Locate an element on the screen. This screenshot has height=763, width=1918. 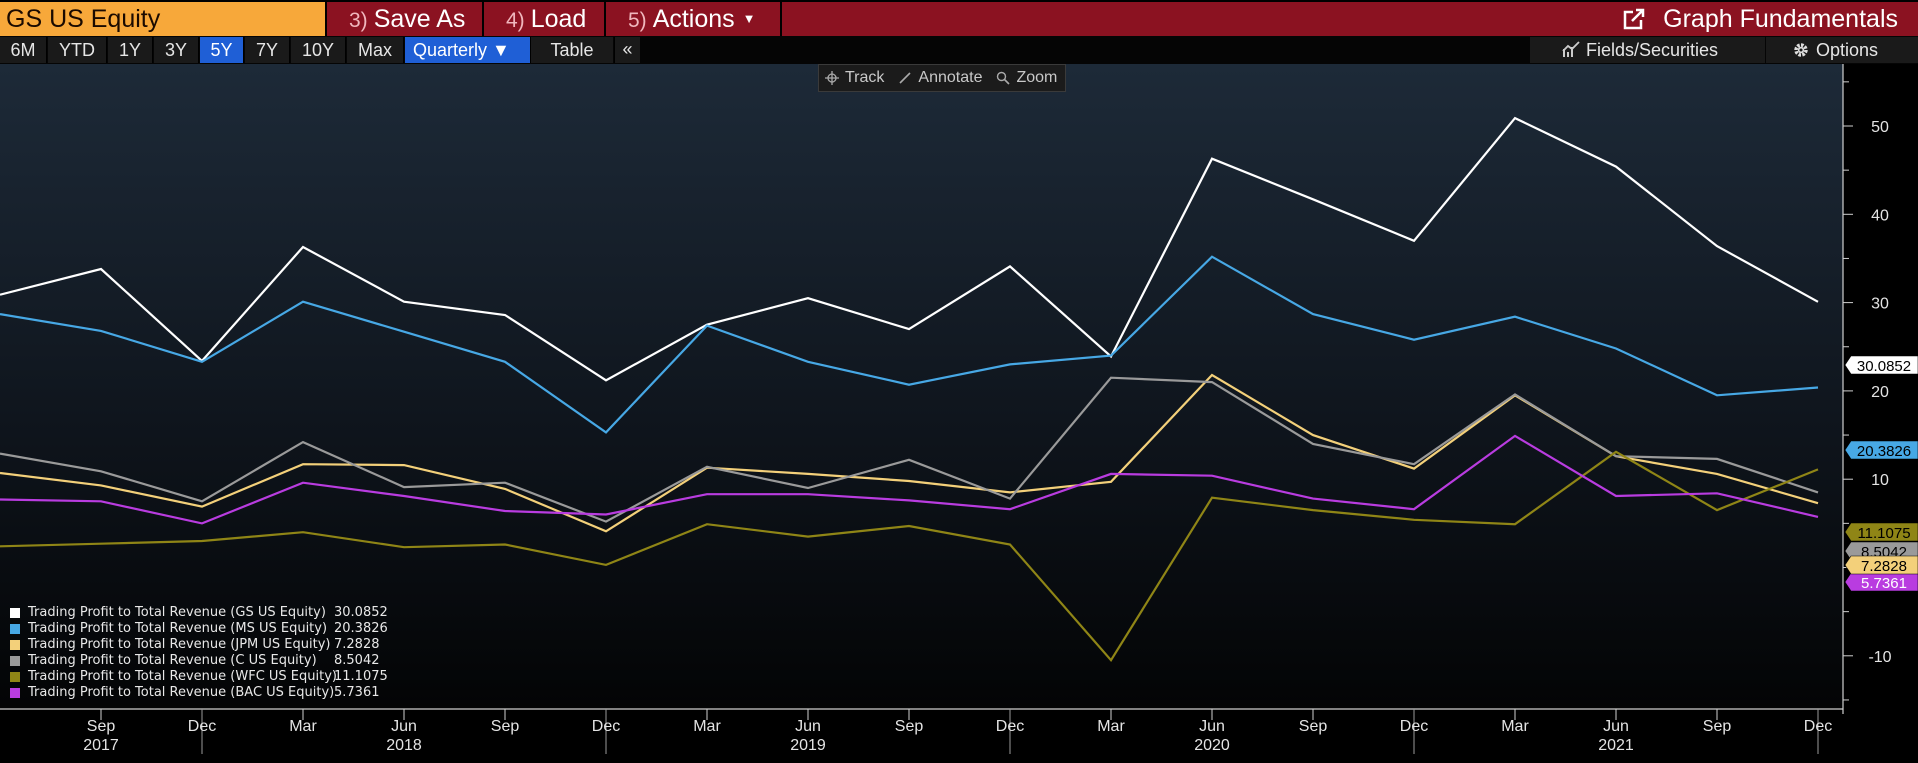
legend-series-value: 7.2828 is located at coordinates (357, 644).